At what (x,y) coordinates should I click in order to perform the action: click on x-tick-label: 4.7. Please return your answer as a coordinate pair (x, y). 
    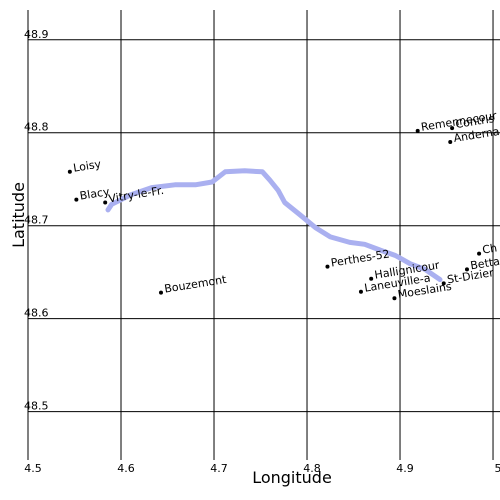
    Looking at the image, I should click on (219, 468).